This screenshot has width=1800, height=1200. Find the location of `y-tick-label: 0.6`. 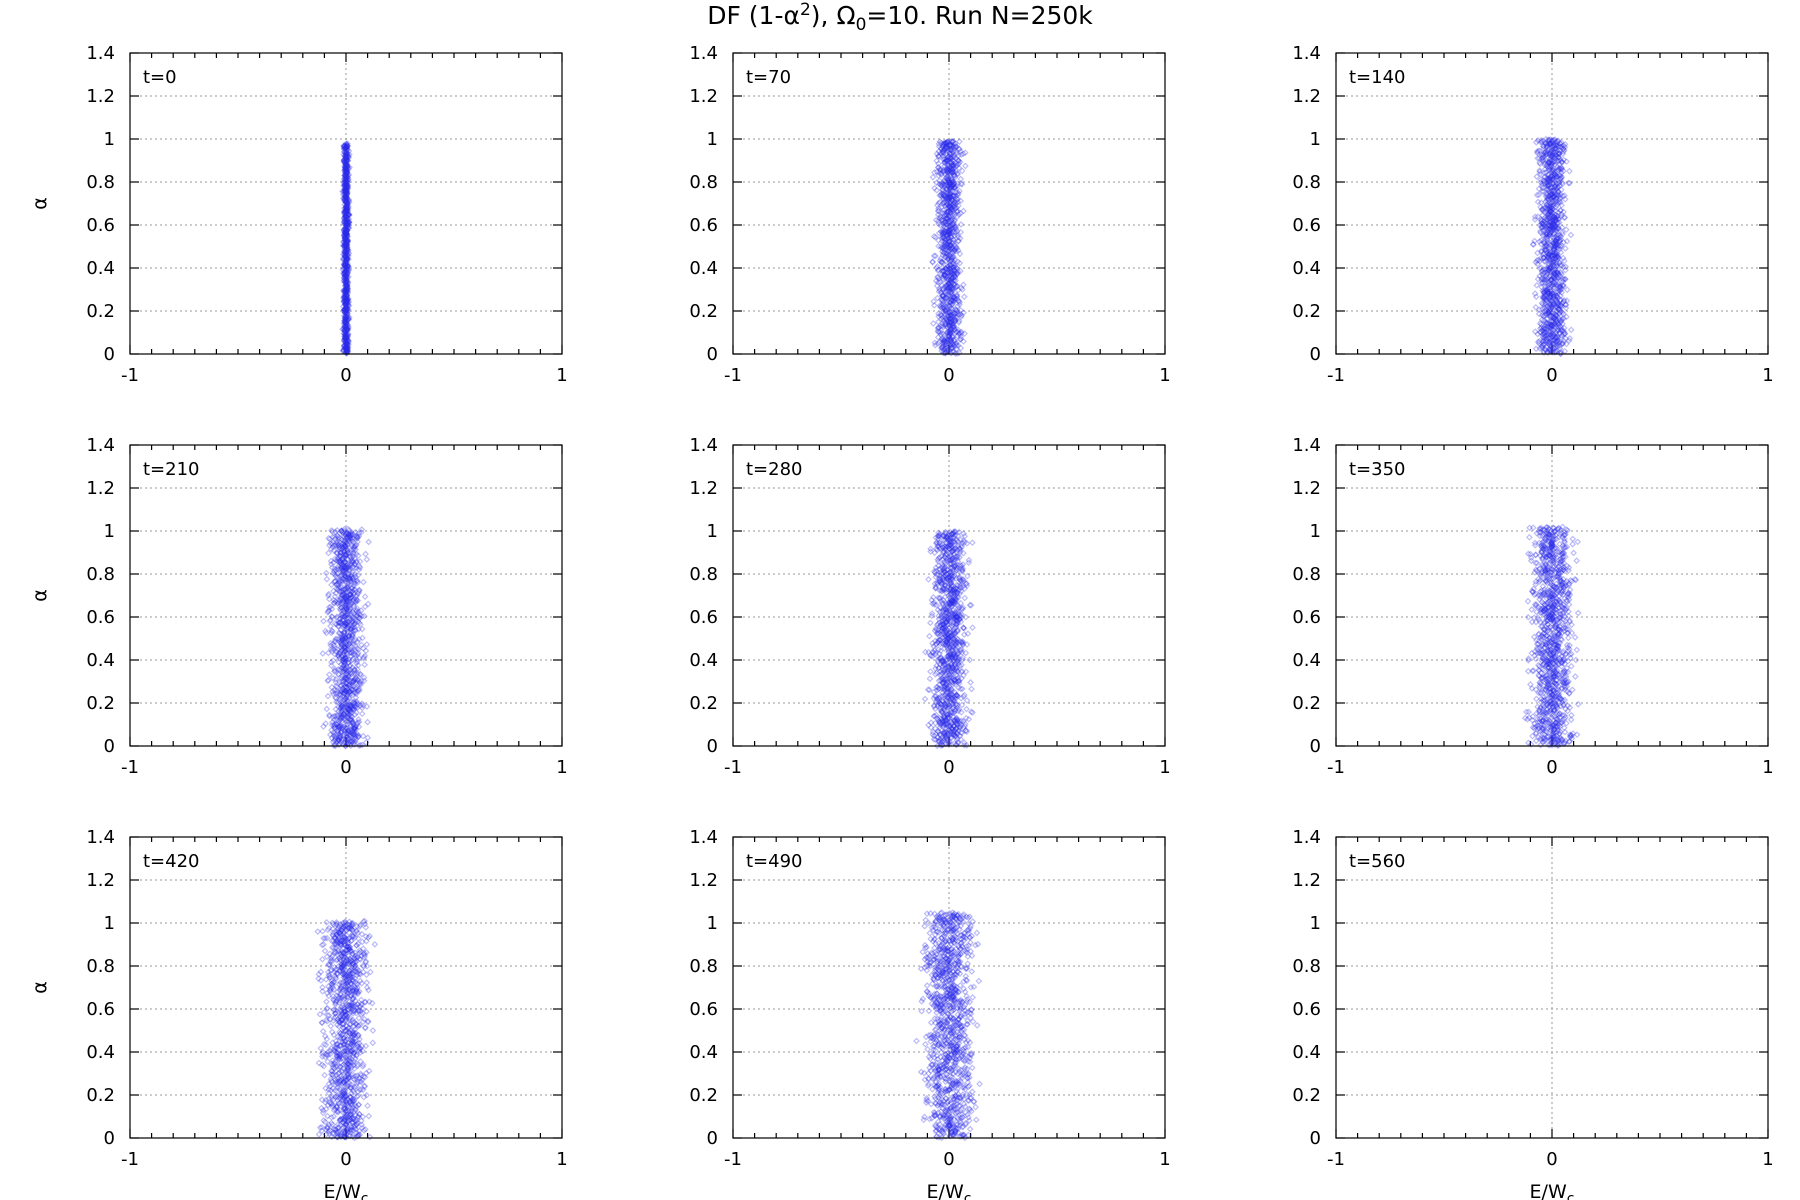

y-tick-label: 0.6 is located at coordinates (100, 225).